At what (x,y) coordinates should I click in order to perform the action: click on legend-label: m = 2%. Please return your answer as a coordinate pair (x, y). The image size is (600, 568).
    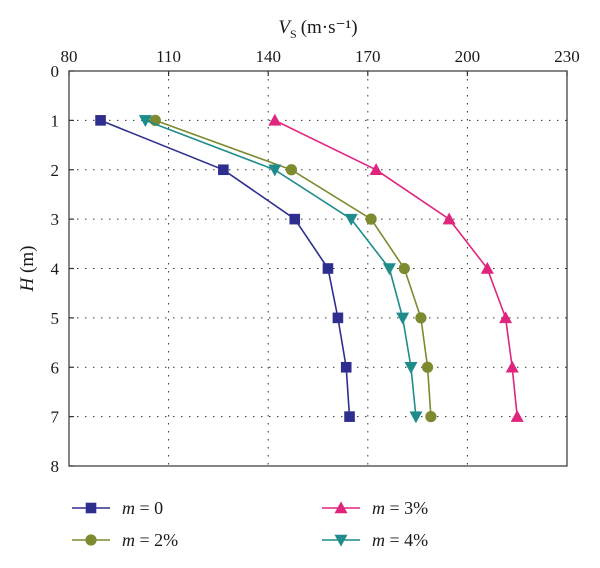
    Looking at the image, I should click on (150, 540).